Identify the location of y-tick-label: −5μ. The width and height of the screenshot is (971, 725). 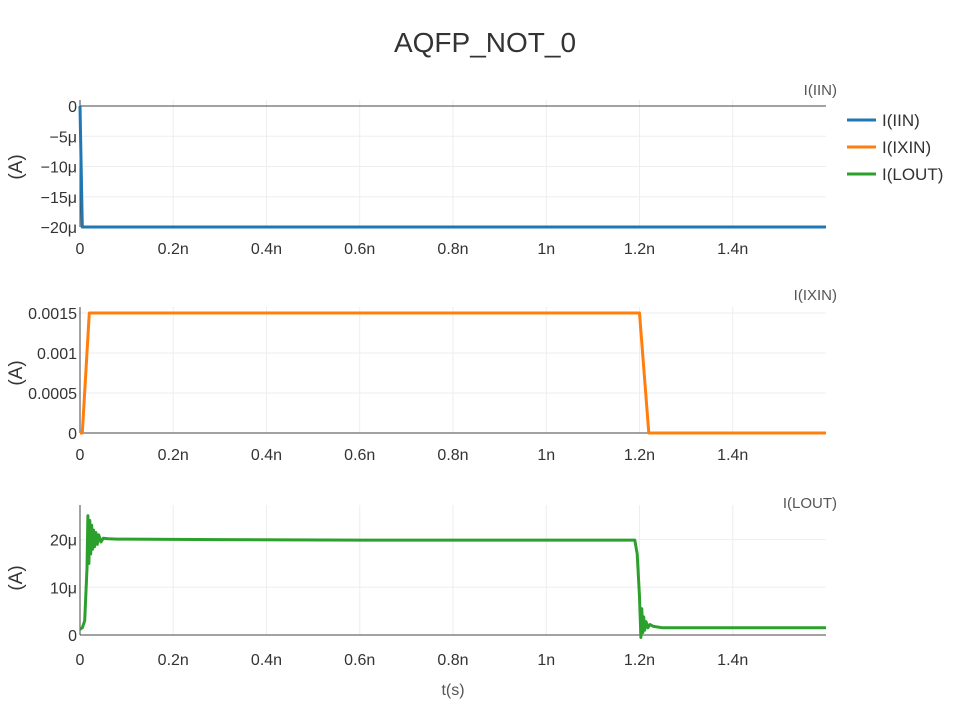
(63, 137).